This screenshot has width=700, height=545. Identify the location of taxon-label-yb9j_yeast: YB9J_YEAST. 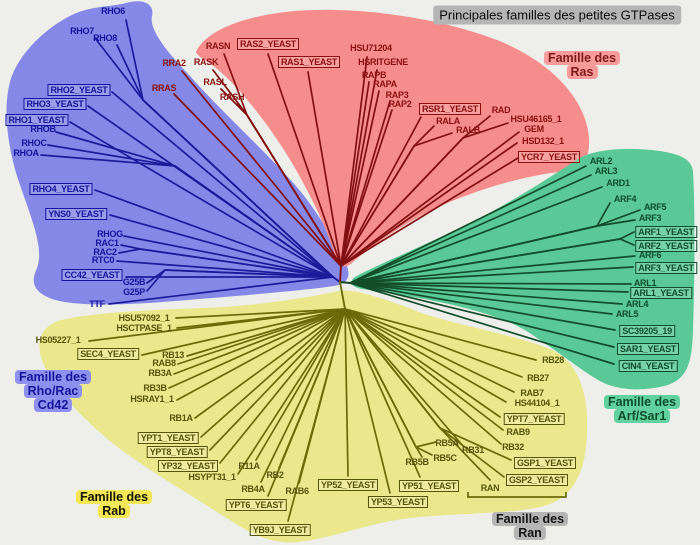
(280, 530).